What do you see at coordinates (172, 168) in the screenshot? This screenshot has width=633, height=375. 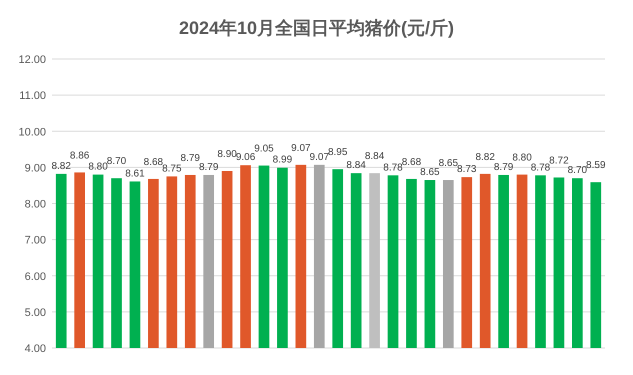 I see `data-label: 8.75` at bounding box center [172, 168].